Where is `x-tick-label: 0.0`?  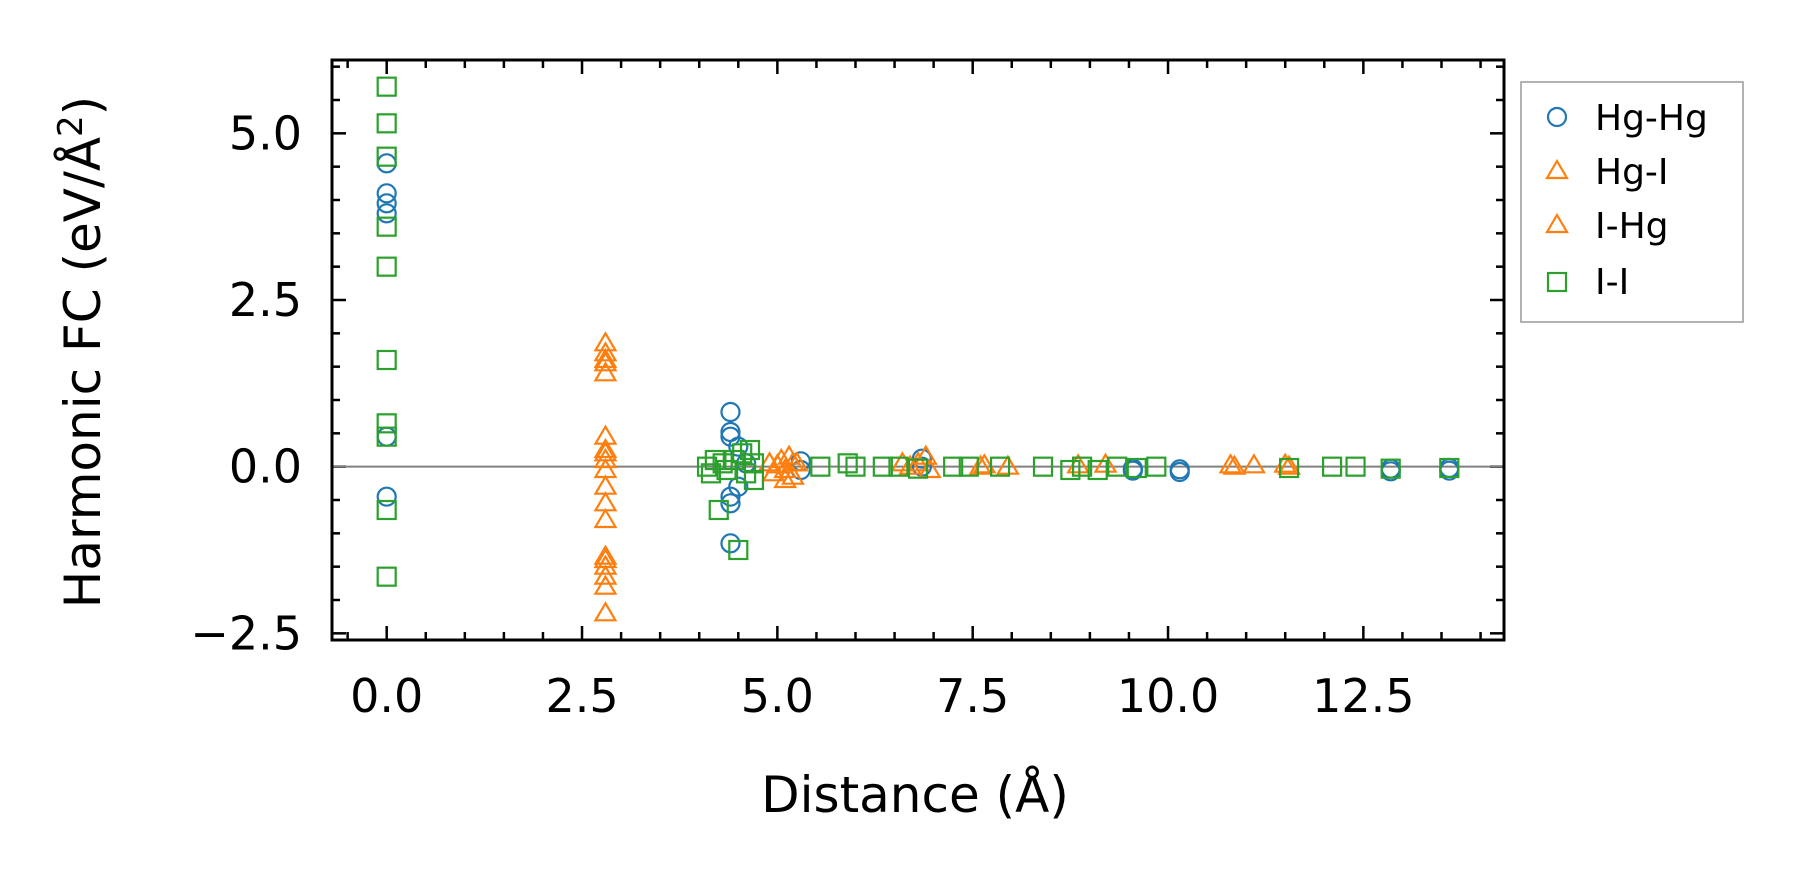 x-tick-label: 0.0 is located at coordinates (386, 696).